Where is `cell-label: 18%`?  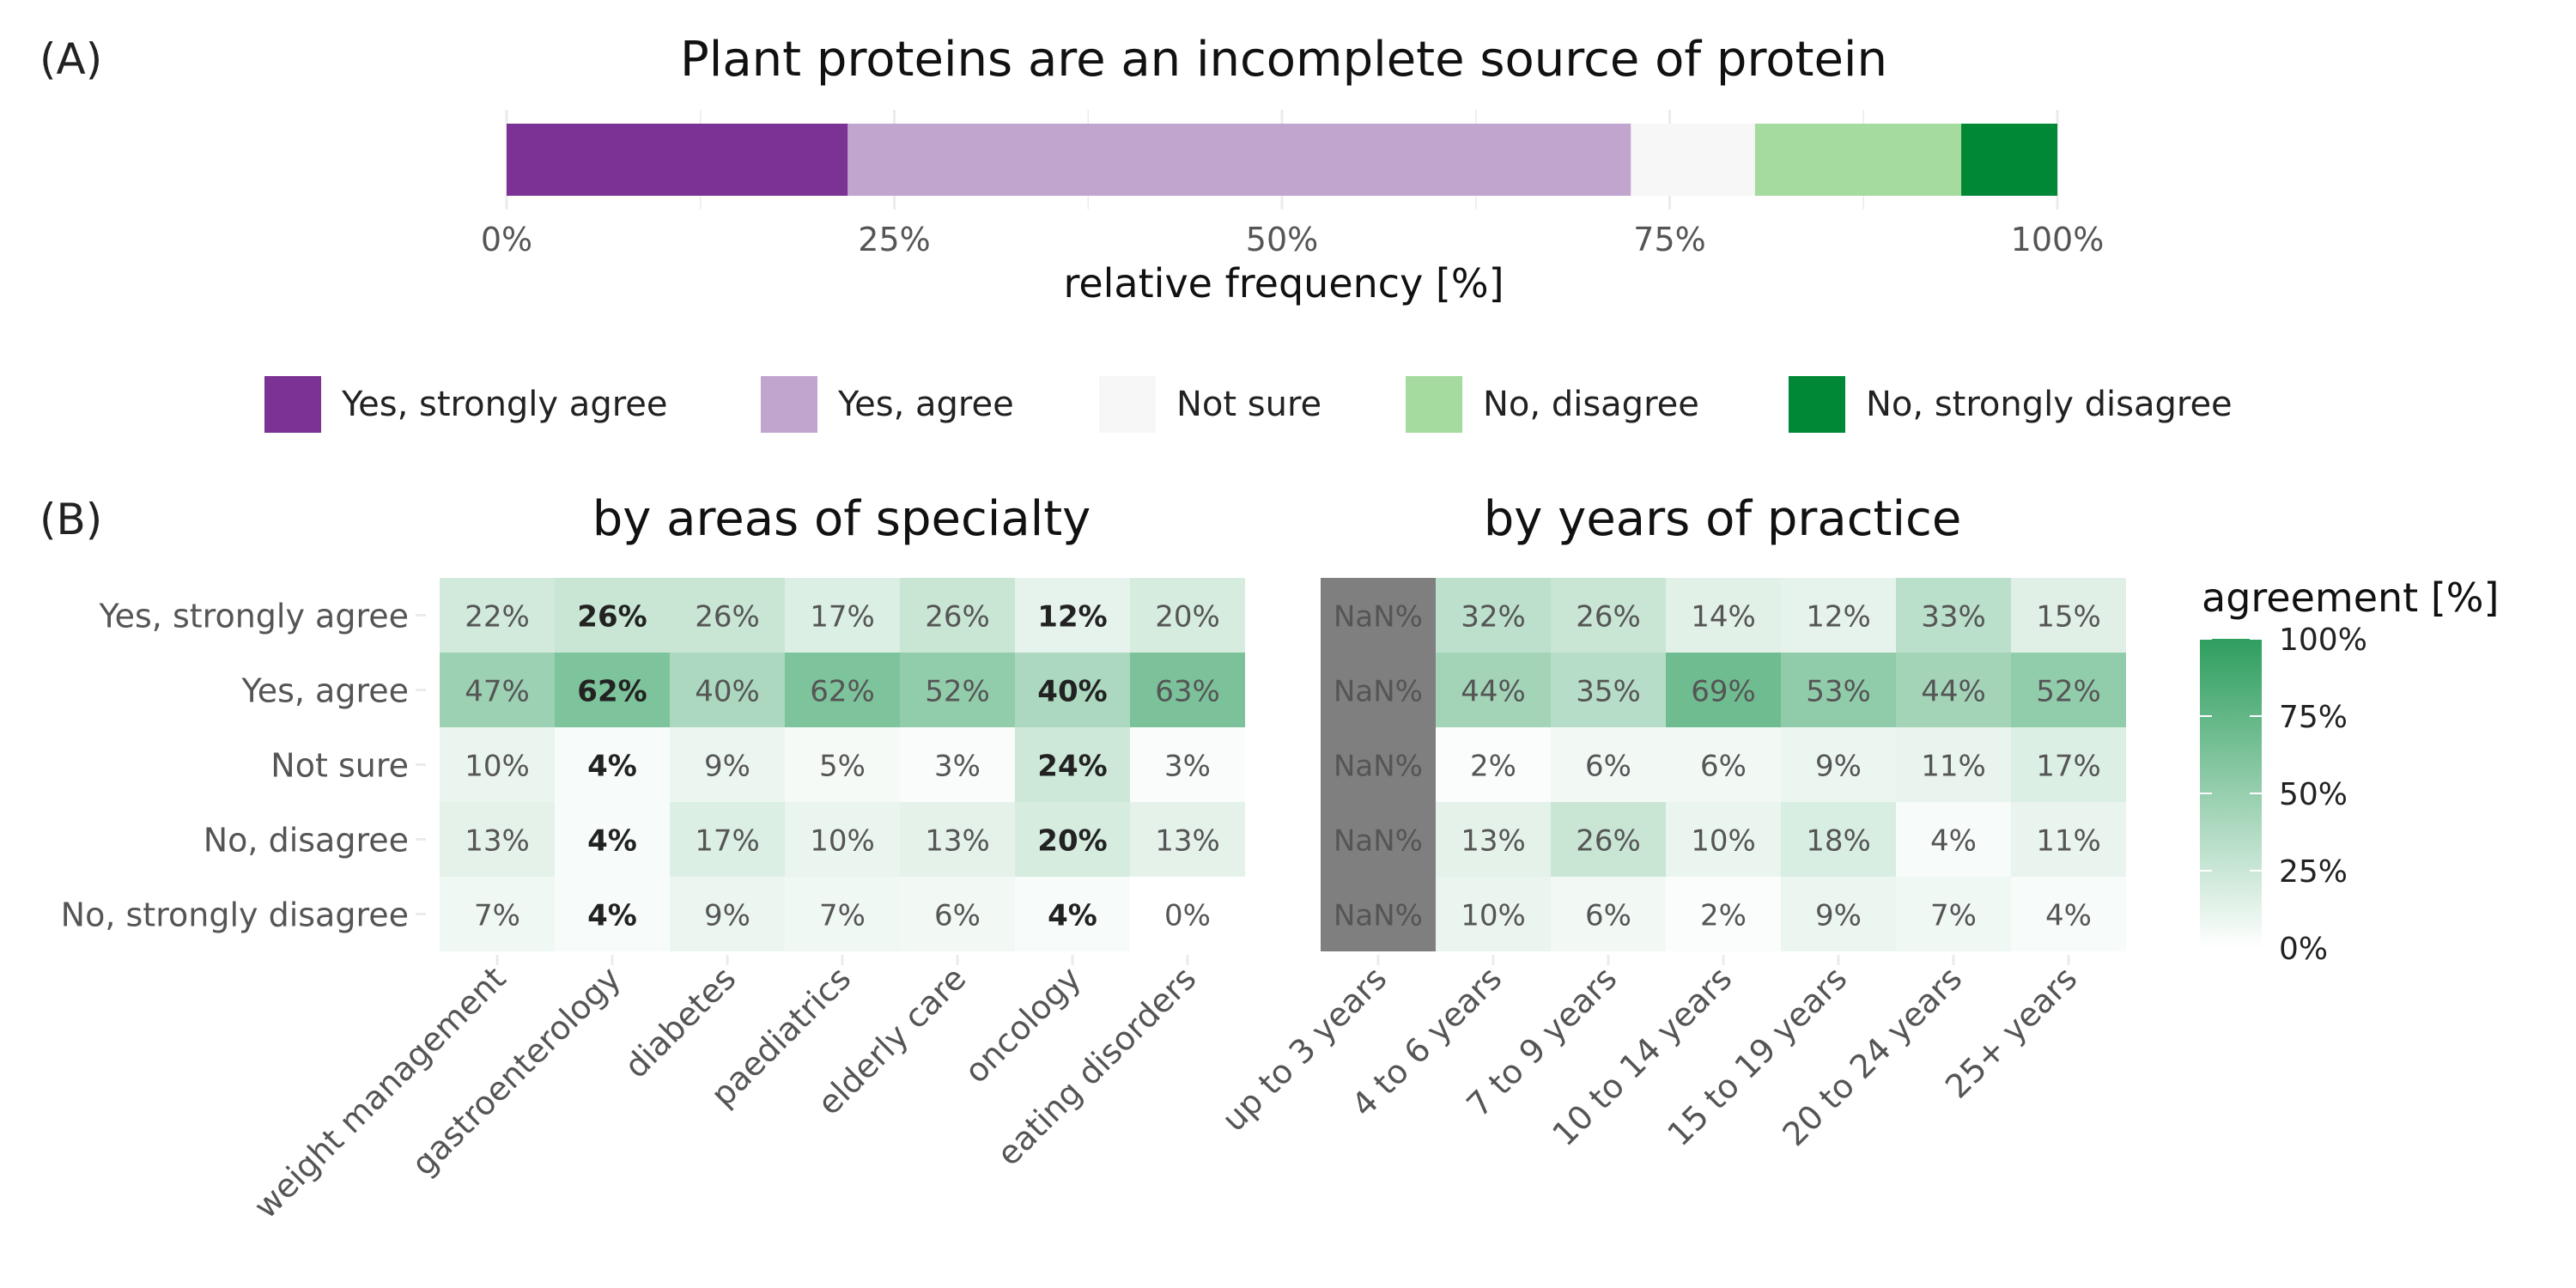 cell-label: 18% is located at coordinates (1838, 841).